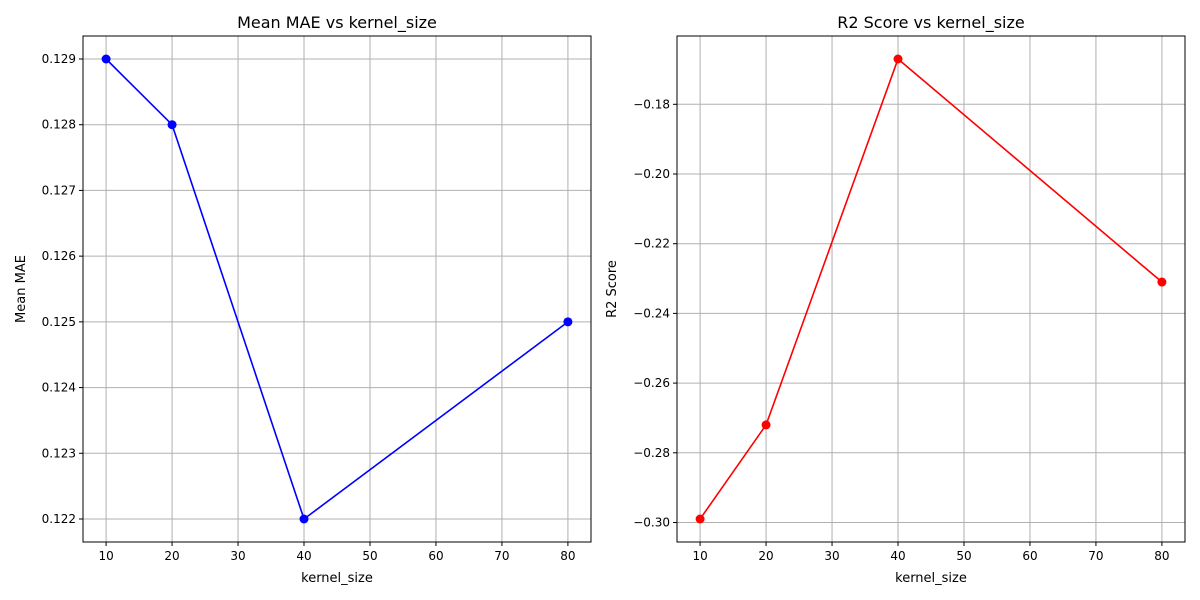  I want to click on mae-y-tick-label: 0.127, so click(59, 190).